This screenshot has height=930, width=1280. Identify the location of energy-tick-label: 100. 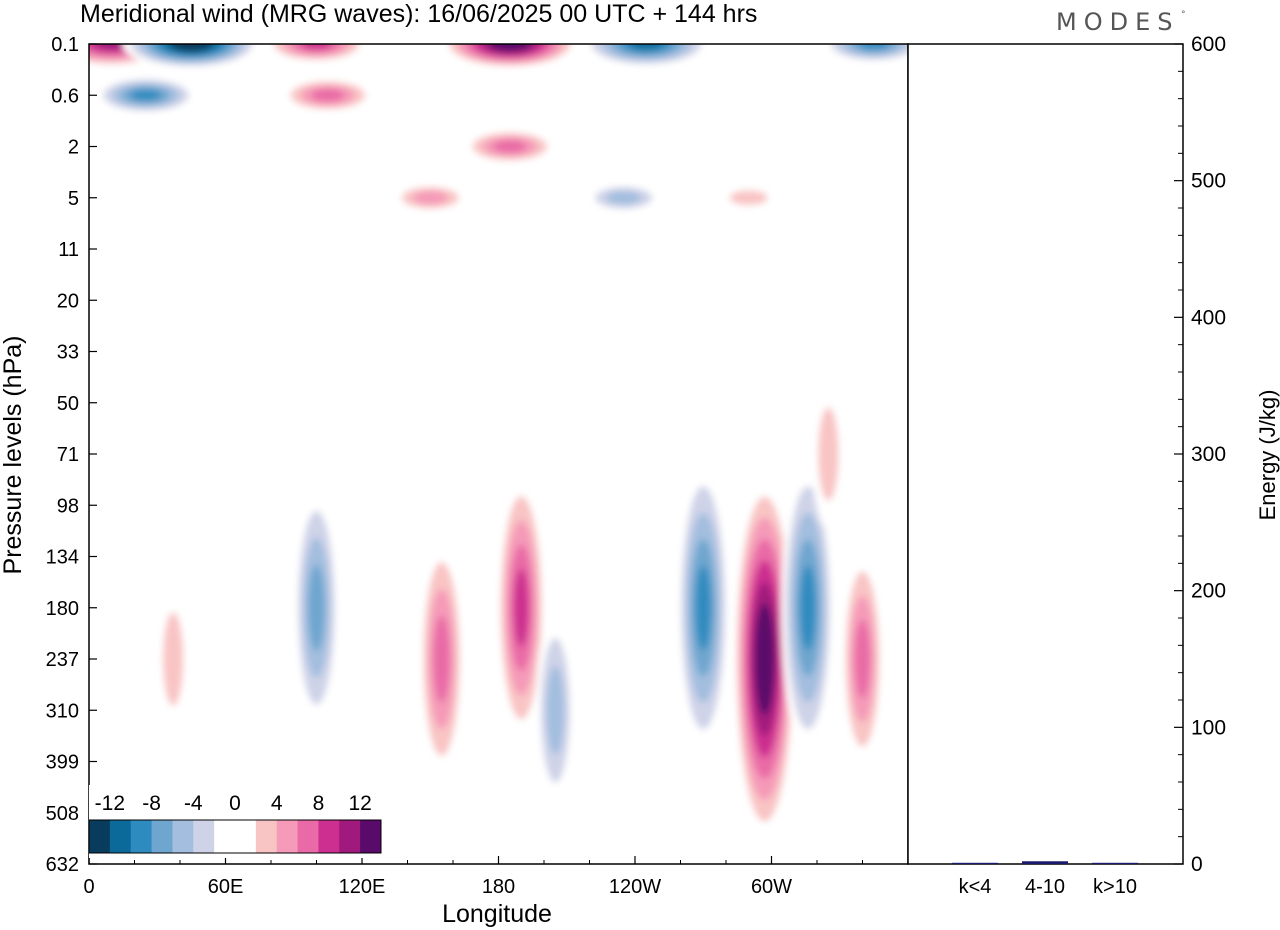
(1208, 727).